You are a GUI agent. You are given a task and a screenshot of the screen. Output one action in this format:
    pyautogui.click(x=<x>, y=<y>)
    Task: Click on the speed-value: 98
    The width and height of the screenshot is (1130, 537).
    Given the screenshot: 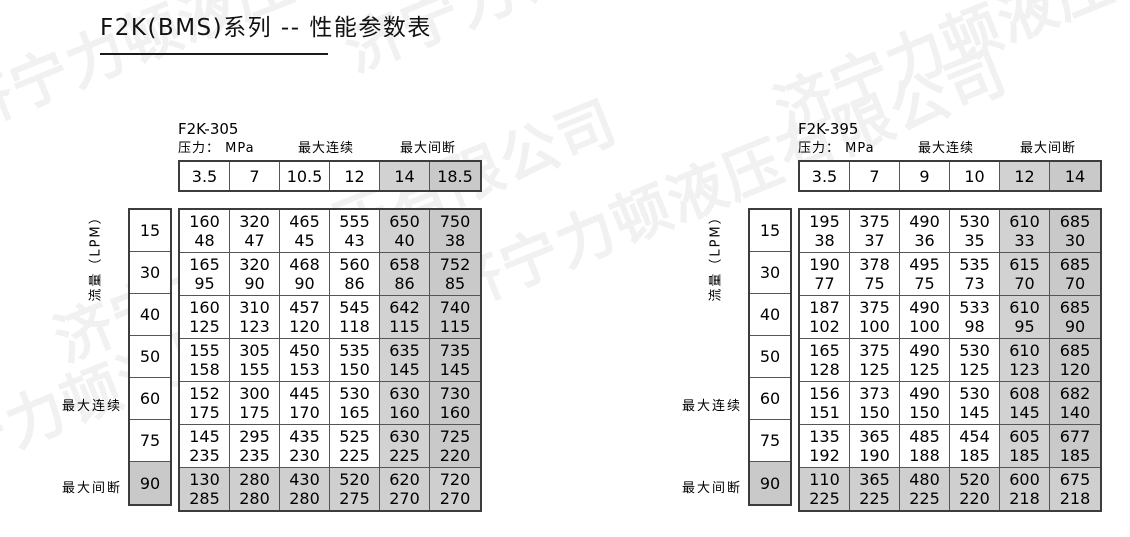 What is the action you would take?
    pyautogui.click(x=974, y=326)
    